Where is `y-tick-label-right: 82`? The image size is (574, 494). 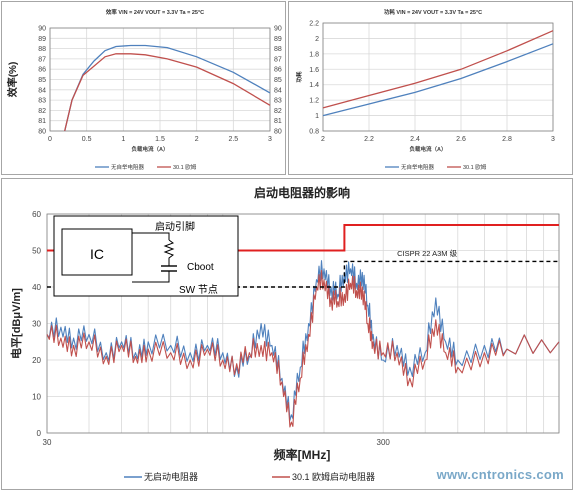 y-tick-label-right: 82 is located at coordinates (278, 111).